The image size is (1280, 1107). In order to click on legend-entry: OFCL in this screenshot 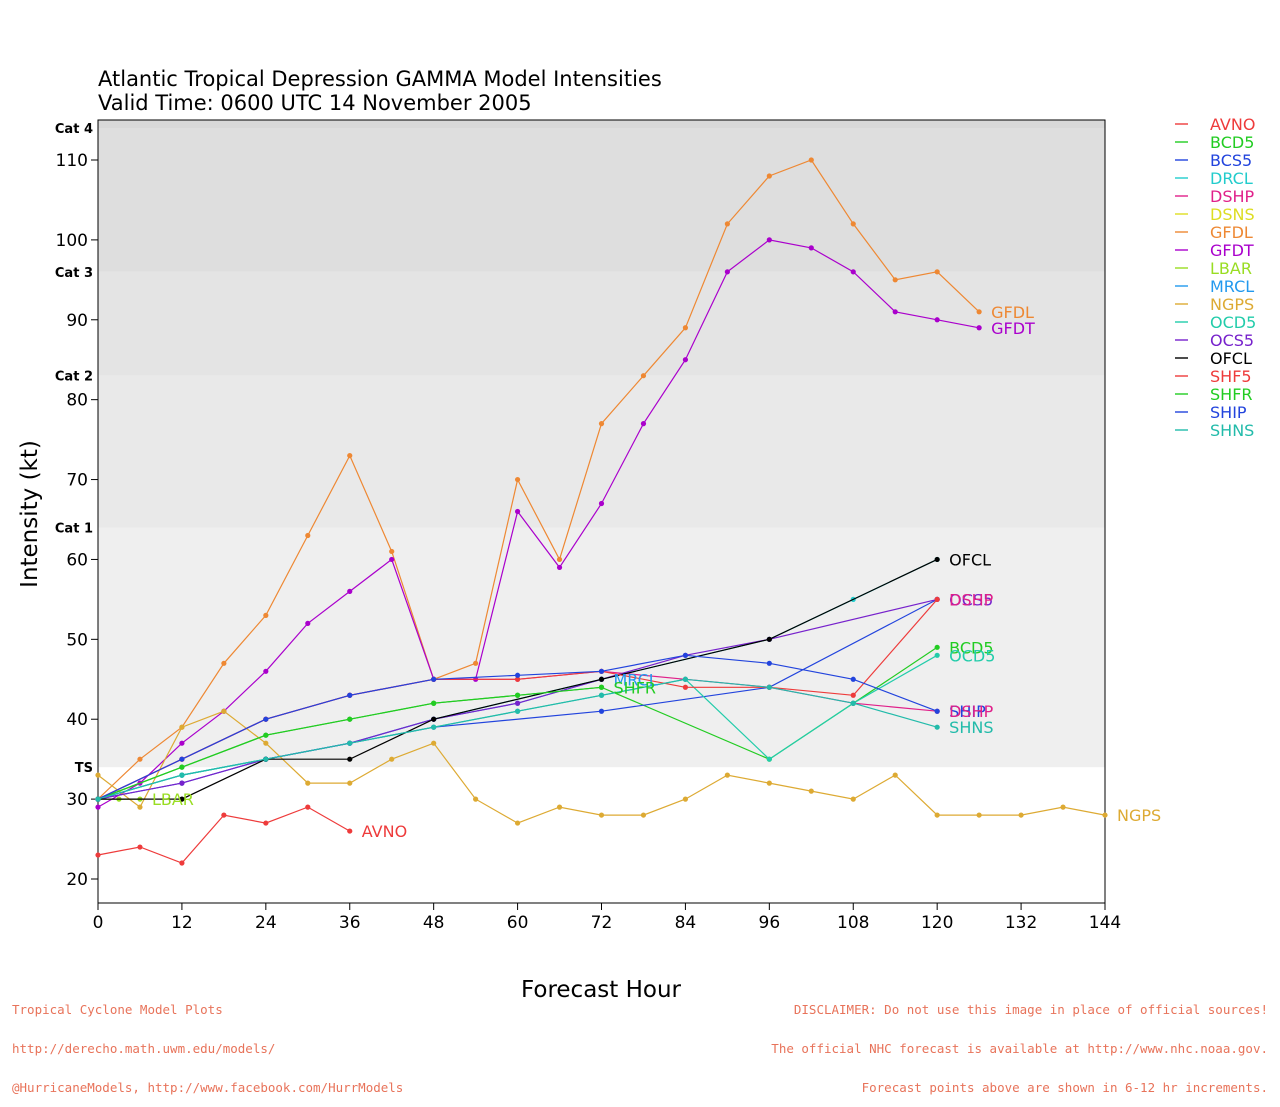, I will do `click(1231, 358)`.